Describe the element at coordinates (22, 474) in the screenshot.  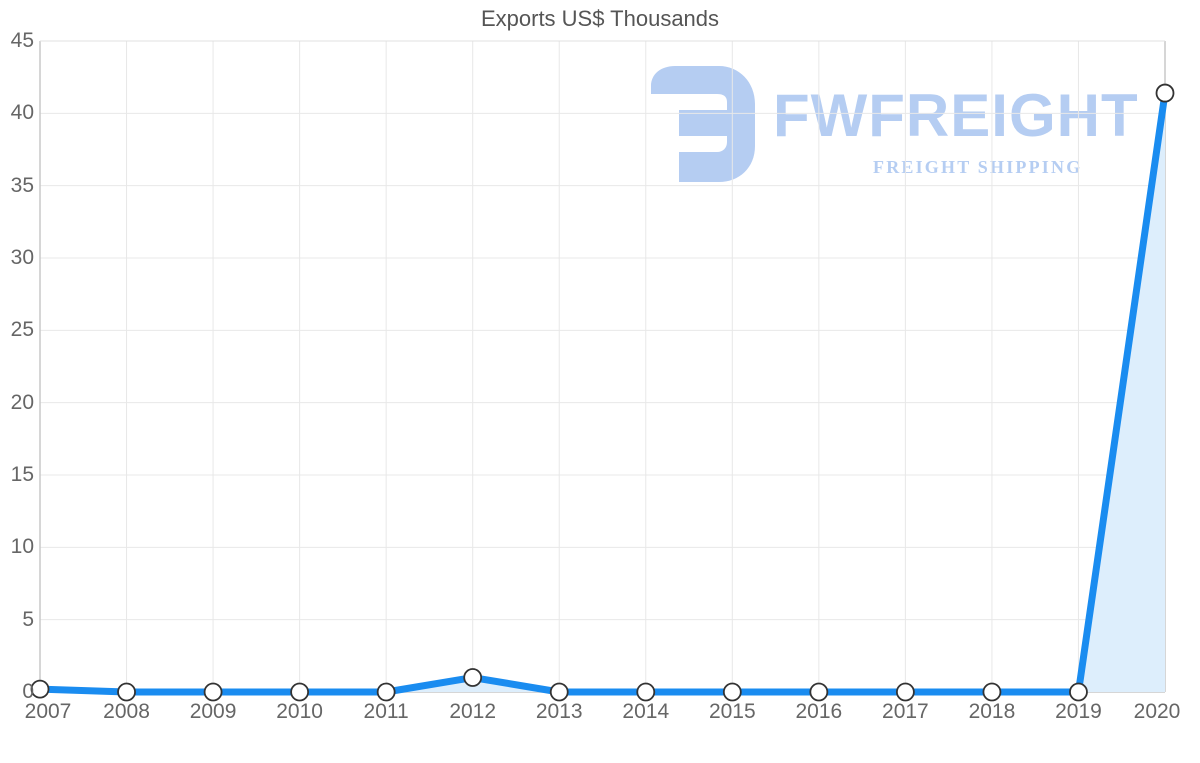
I see `y-tick-label-15: 15` at that location.